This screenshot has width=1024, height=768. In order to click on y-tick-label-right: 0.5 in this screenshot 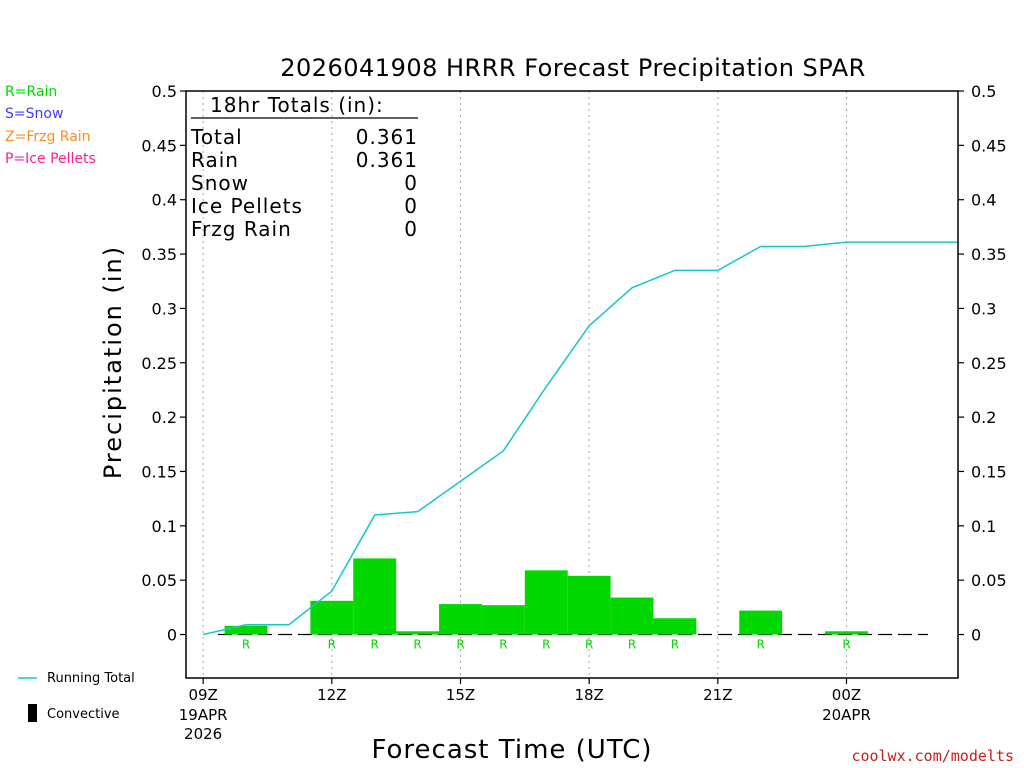, I will do `click(983, 91)`.